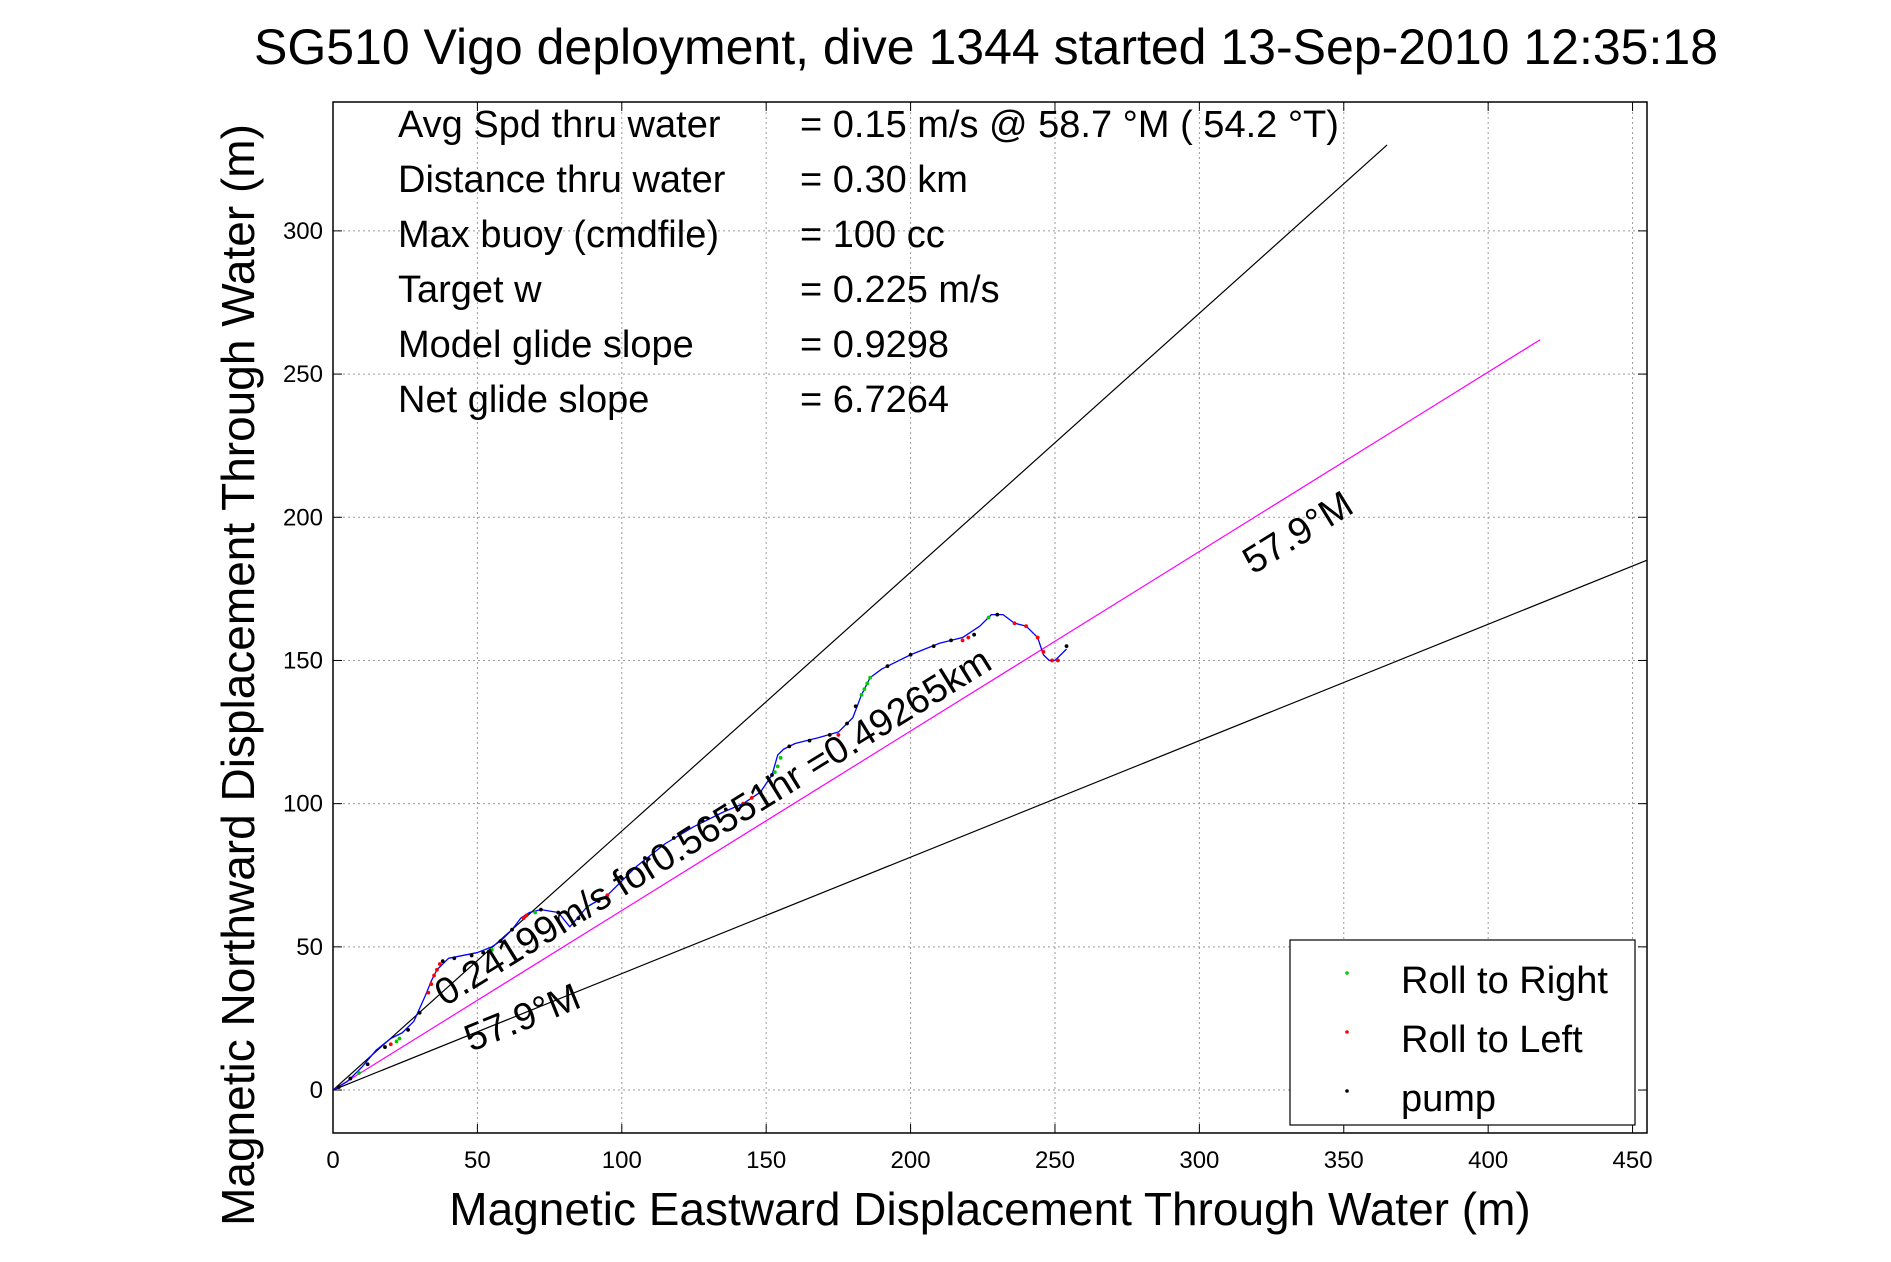 This screenshot has height=1262, width=1891. What do you see at coordinates (1069, 125) in the screenshot?
I see `stat-value-avg-speed: = 0.15 m/s @ 58.7 °M ( 54.2 °T)` at bounding box center [1069, 125].